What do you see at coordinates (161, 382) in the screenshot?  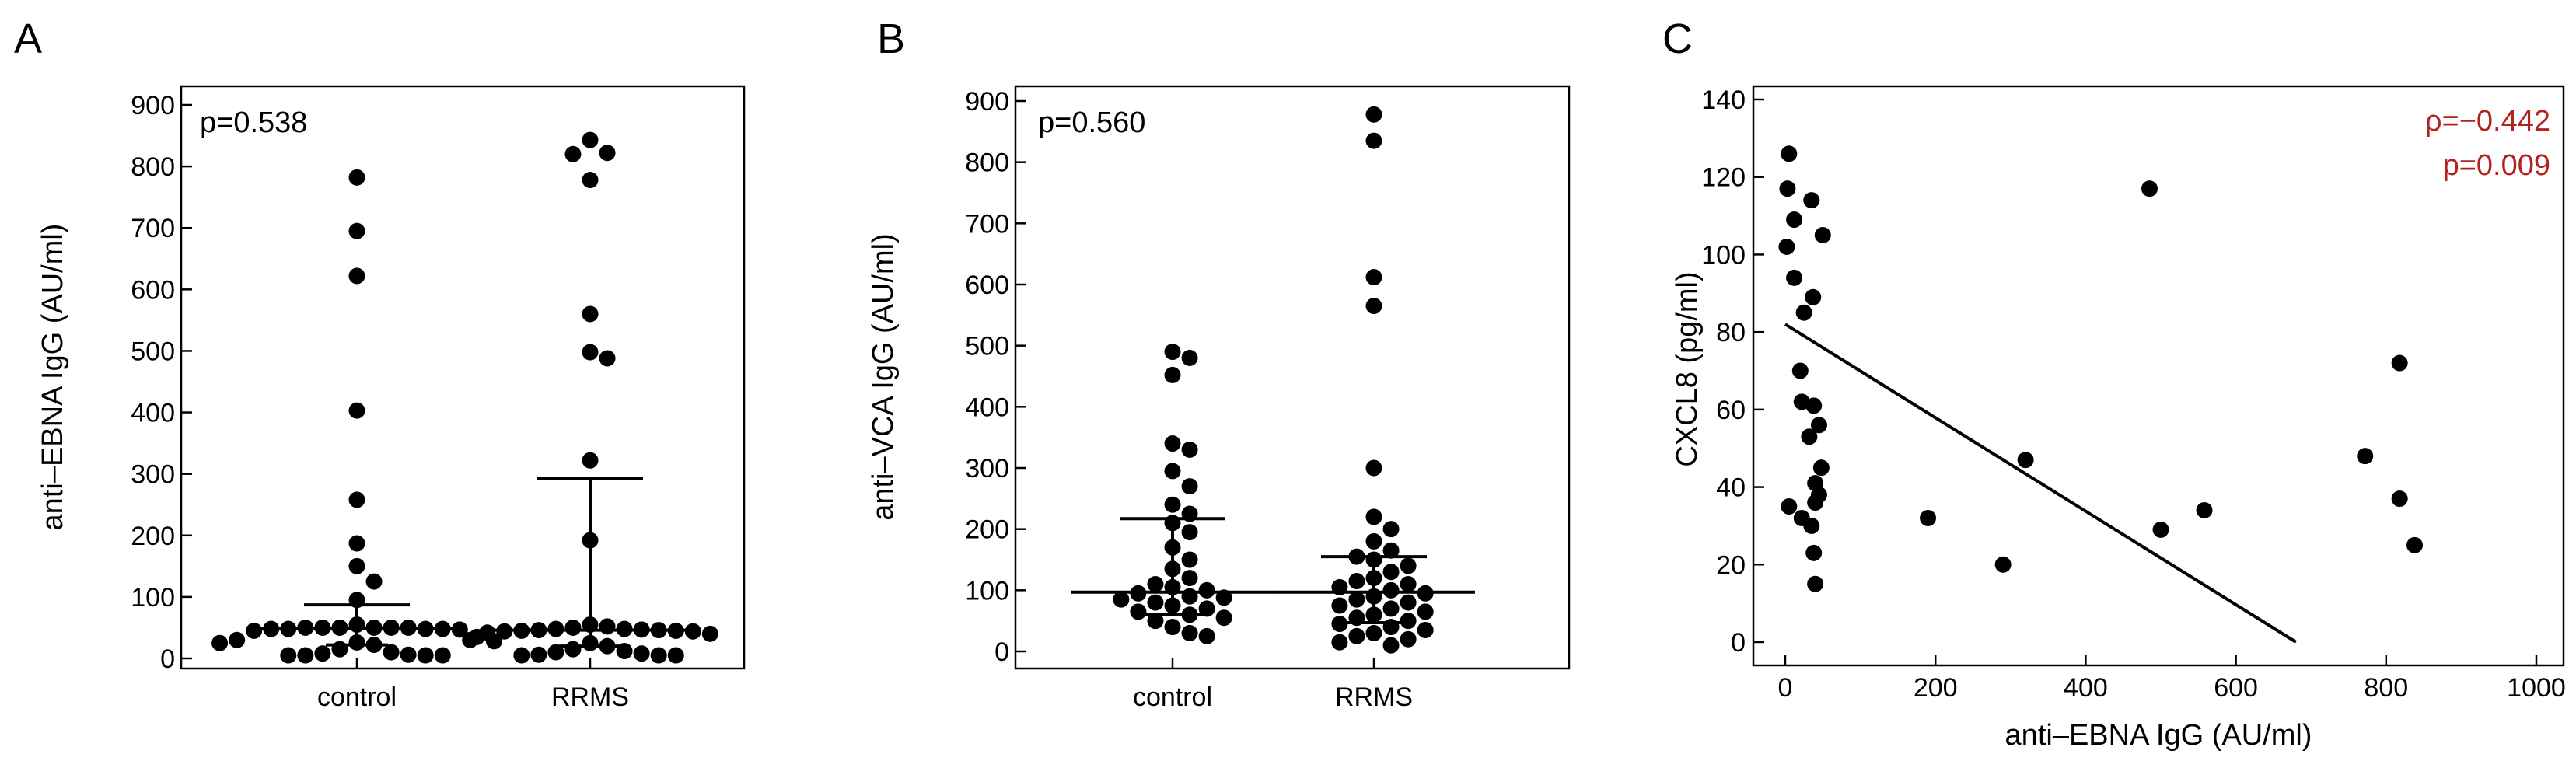 I see `panel-a-y-ticks: 0 100 200 300 400 500 600 700 800 900` at bounding box center [161, 382].